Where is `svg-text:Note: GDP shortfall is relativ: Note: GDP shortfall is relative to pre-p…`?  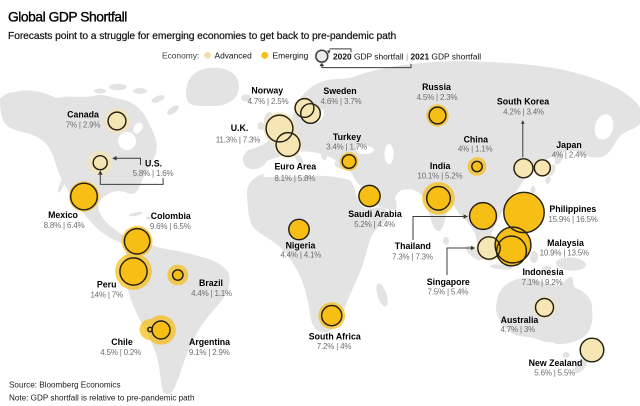 svg-text:Note: GDP shortfall is relativ: Note: GDP shortfall is relative to pre-p… is located at coordinates (101, 397).